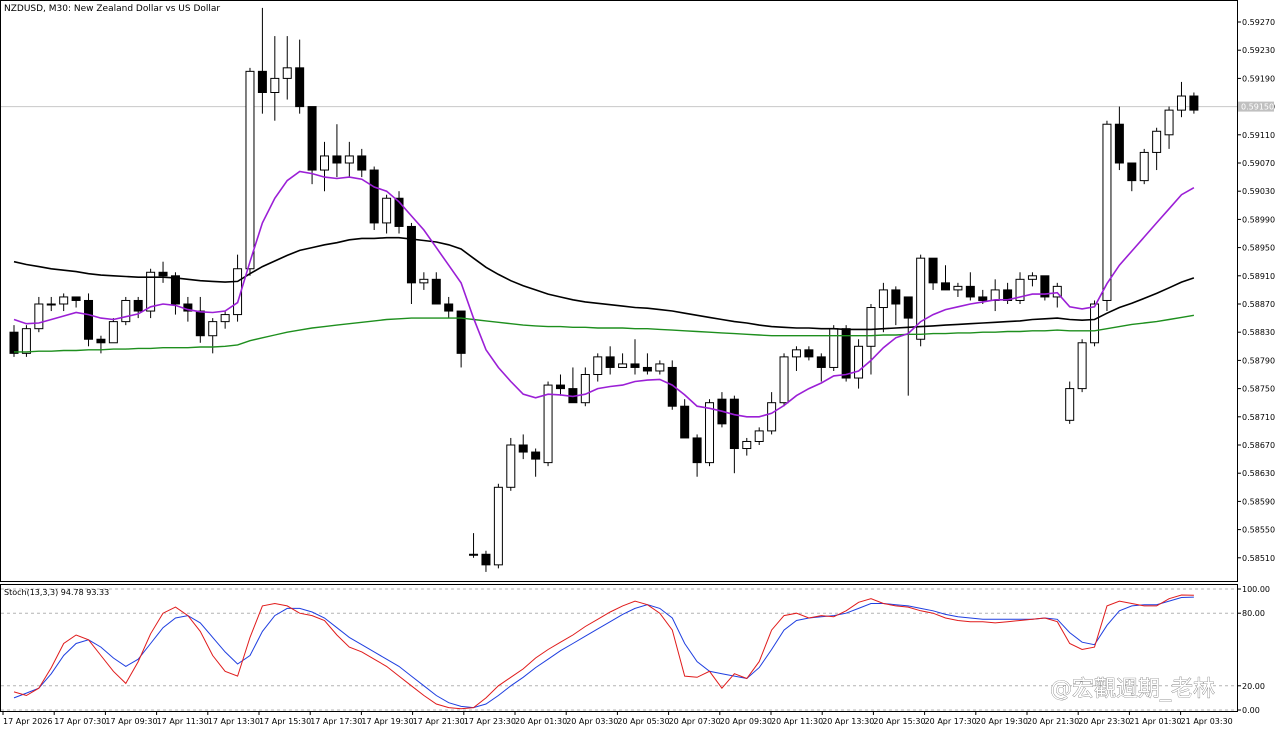 The height and width of the screenshot is (731, 1280). I want to click on price-tick-label: 0.58950, so click(1258, 248).